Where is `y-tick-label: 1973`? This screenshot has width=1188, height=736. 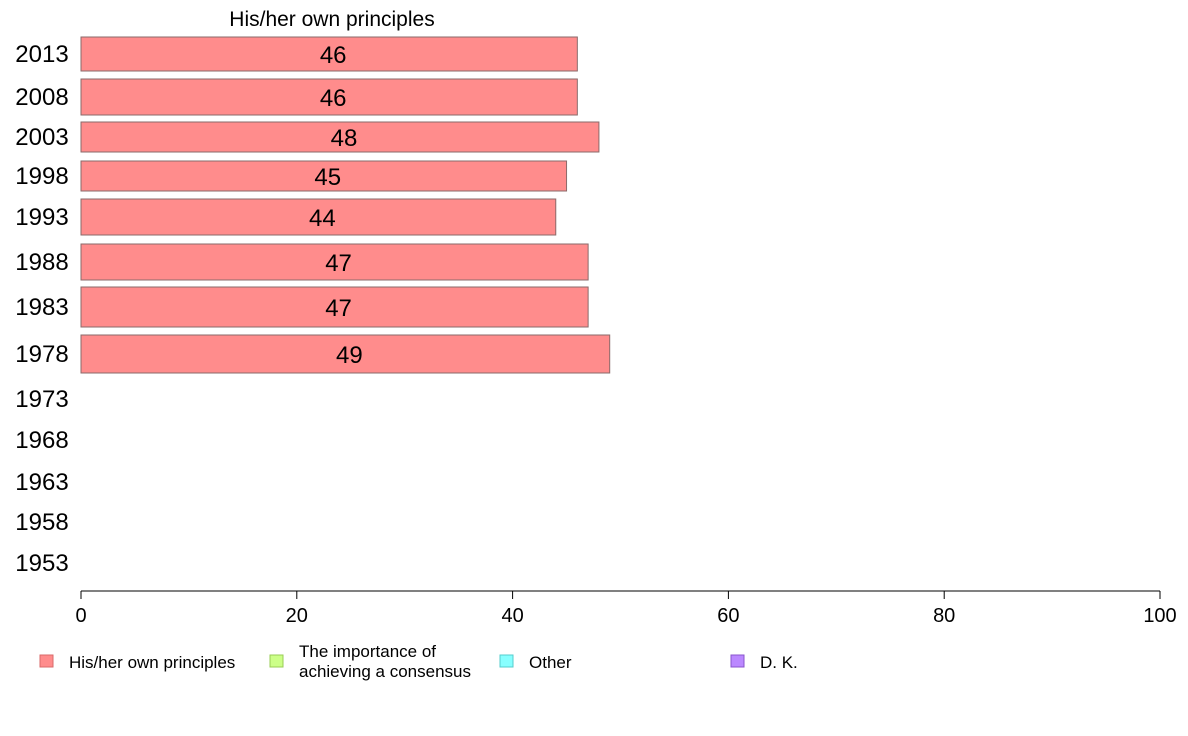 y-tick-label: 1973 is located at coordinates (41, 399).